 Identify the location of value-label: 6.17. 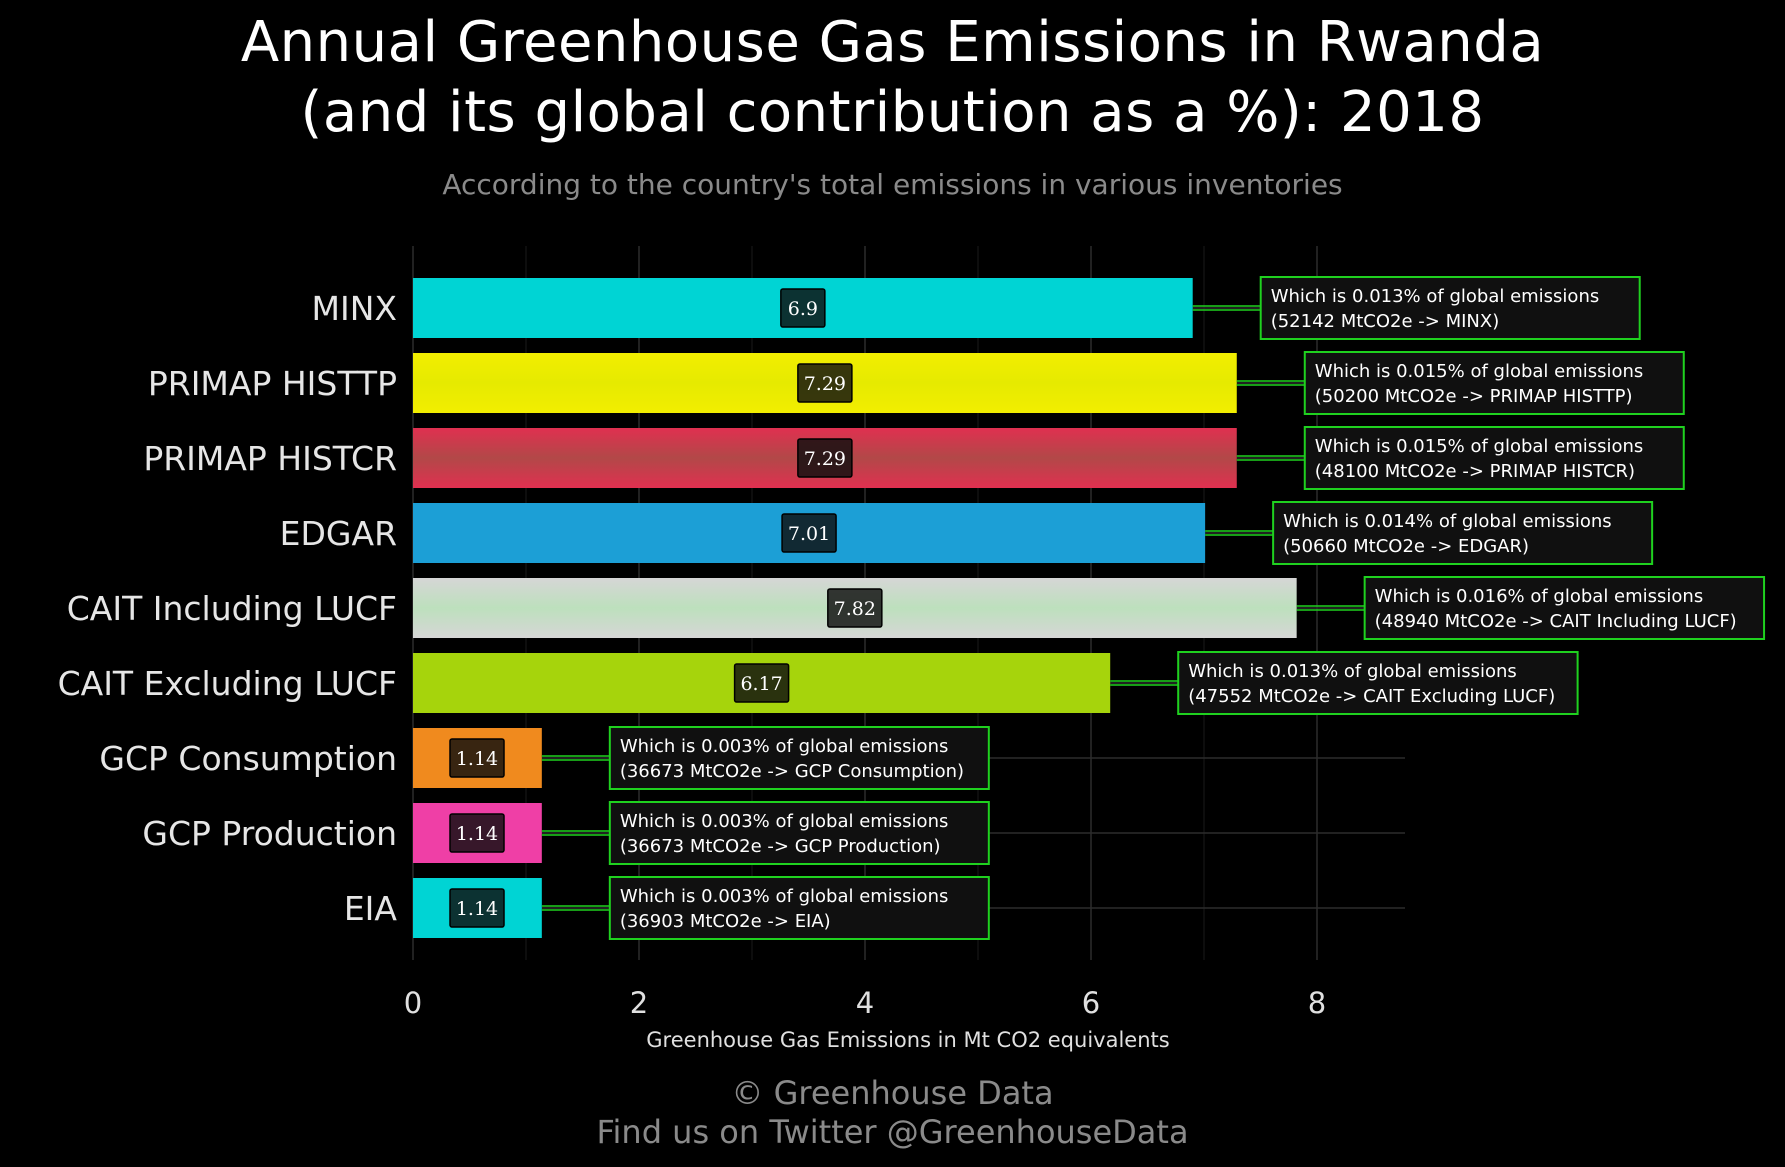
(761, 684).